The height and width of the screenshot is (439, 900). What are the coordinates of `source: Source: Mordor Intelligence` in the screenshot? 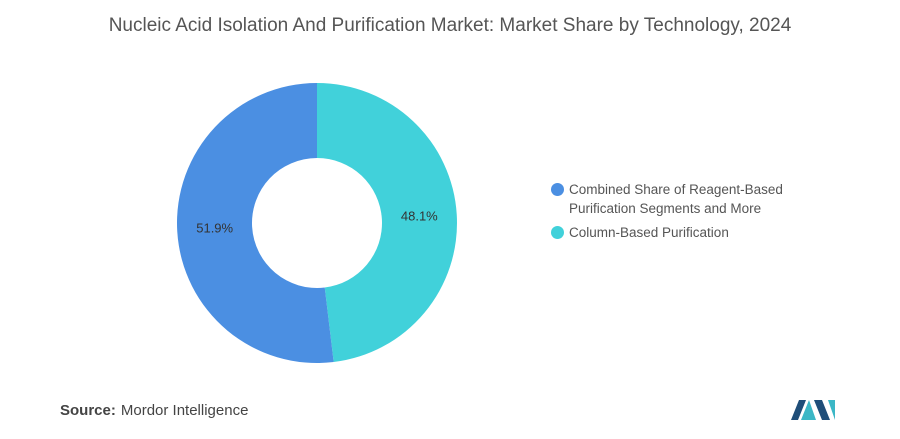 It's located at (154, 410).